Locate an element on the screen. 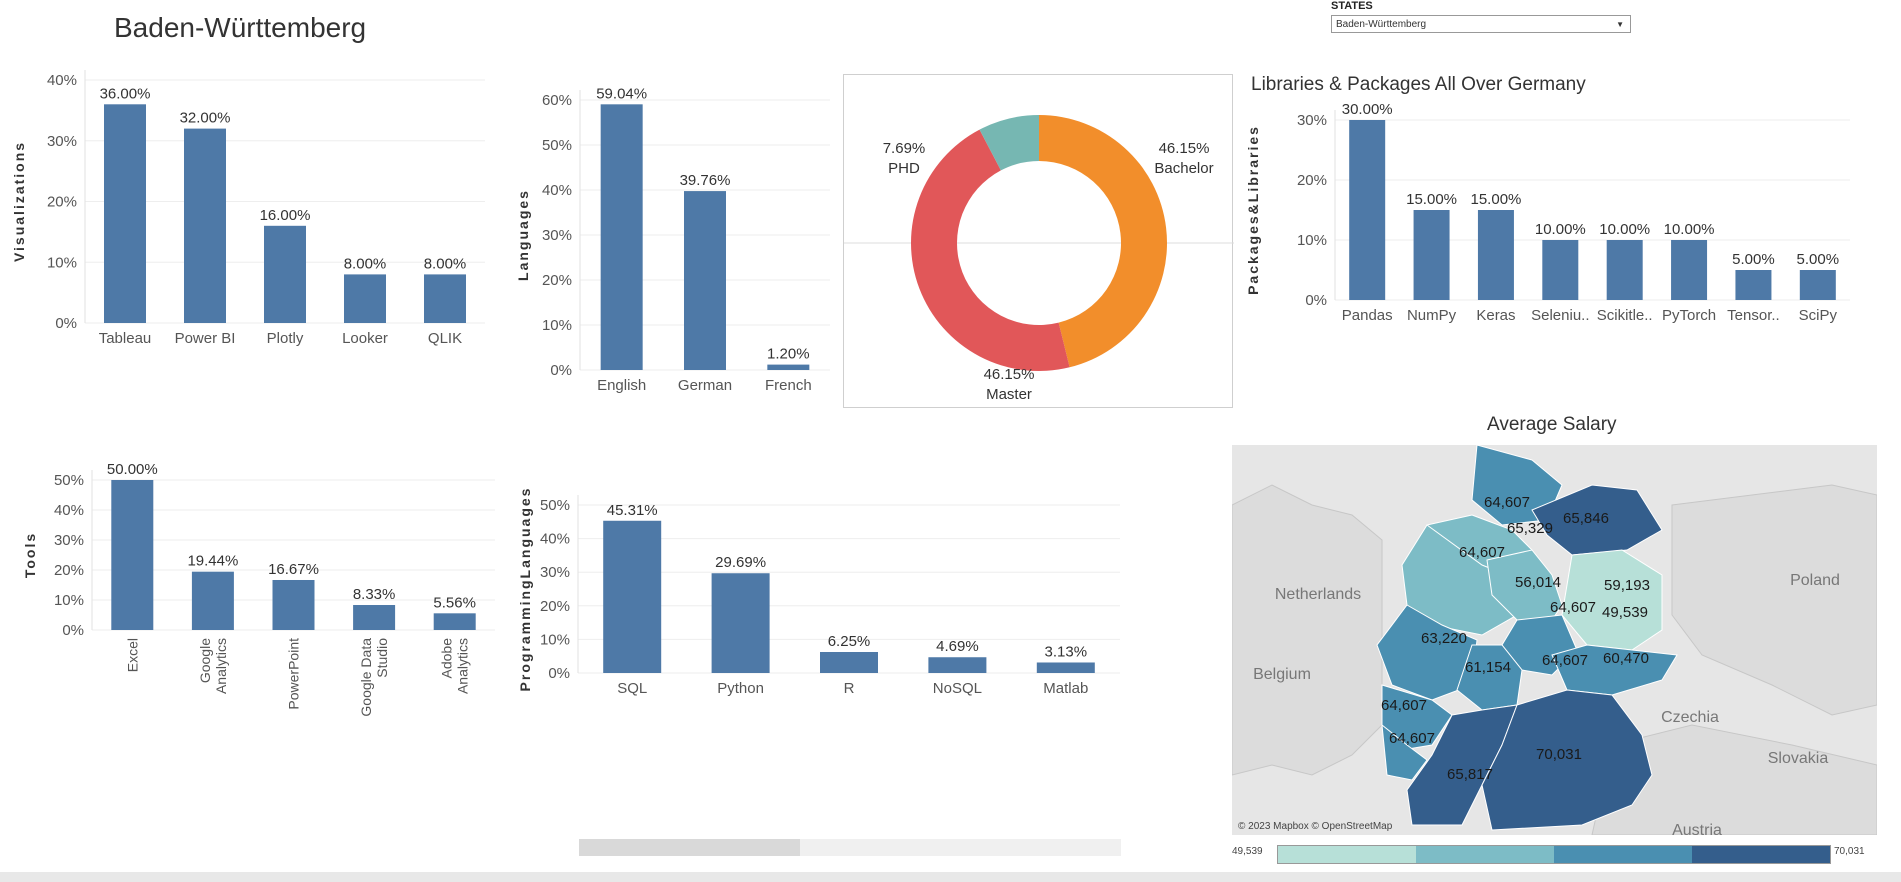 This screenshot has width=1901, height=882. x-tick-label: Python is located at coordinates (740, 688).